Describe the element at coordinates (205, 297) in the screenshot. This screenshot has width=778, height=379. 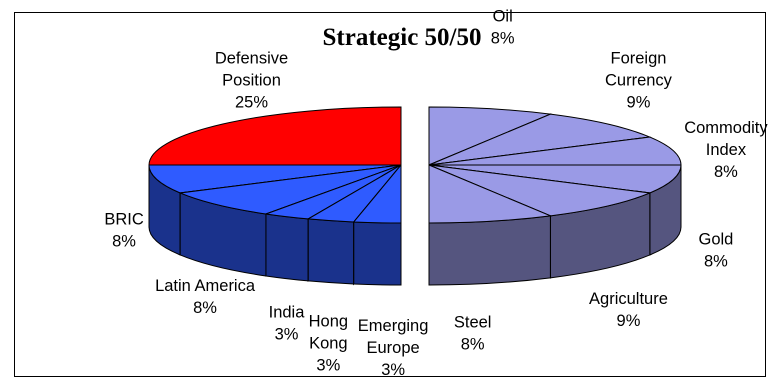
I see `label-latin-america: Latin America 8%` at that location.